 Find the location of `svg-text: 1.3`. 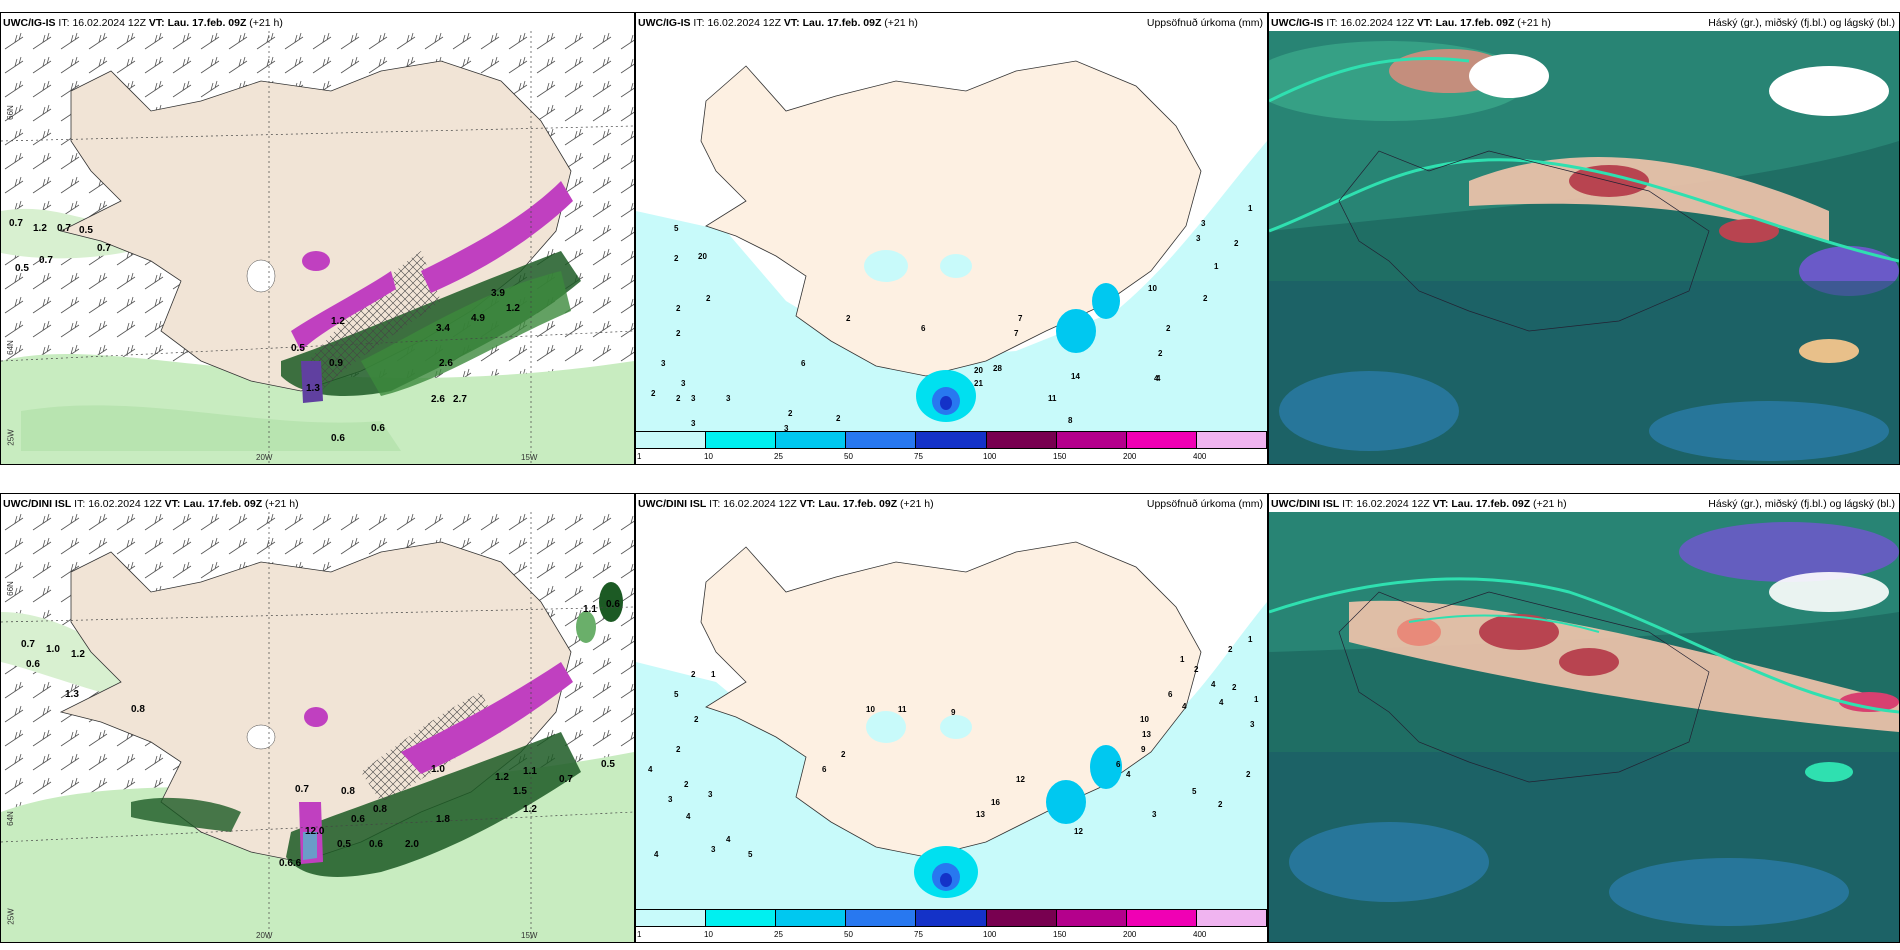

svg-text: 1.3 is located at coordinates (313, 388).